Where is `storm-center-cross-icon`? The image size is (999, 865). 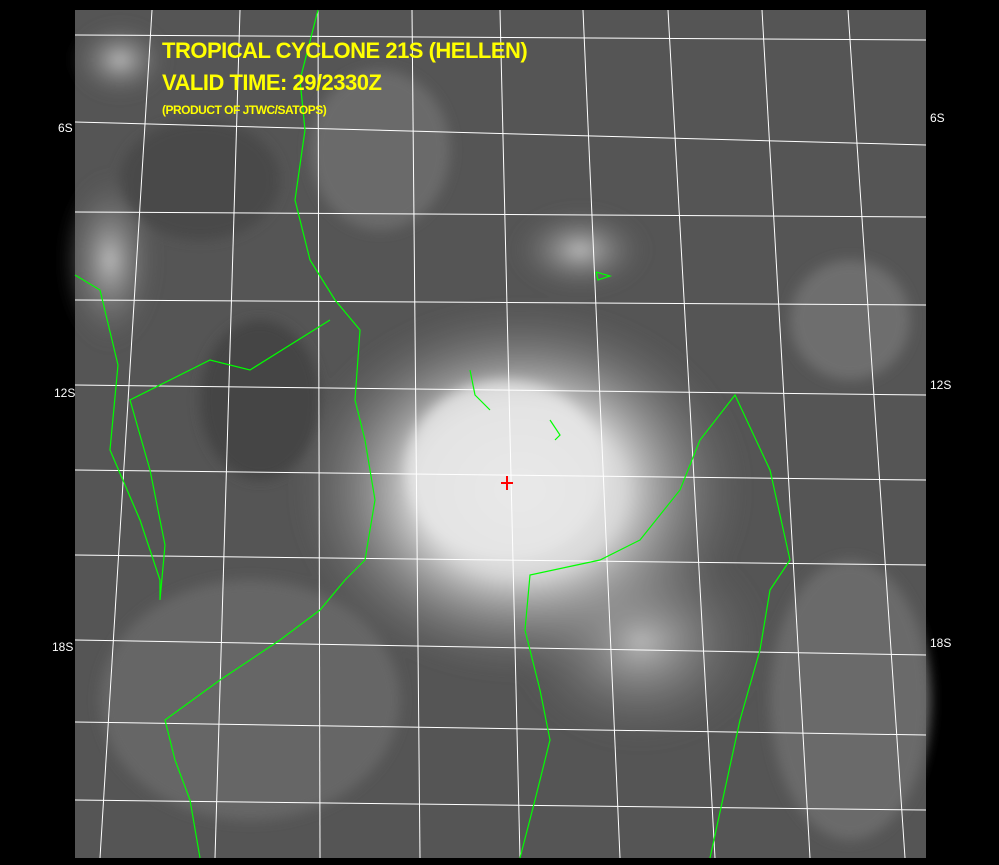 storm-center-cross-icon is located at coordinates (507, 483).